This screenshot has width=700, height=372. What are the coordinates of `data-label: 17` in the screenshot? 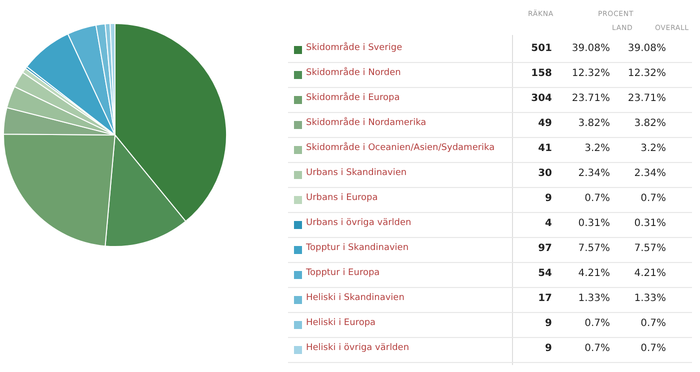 It's located at (545, 298).